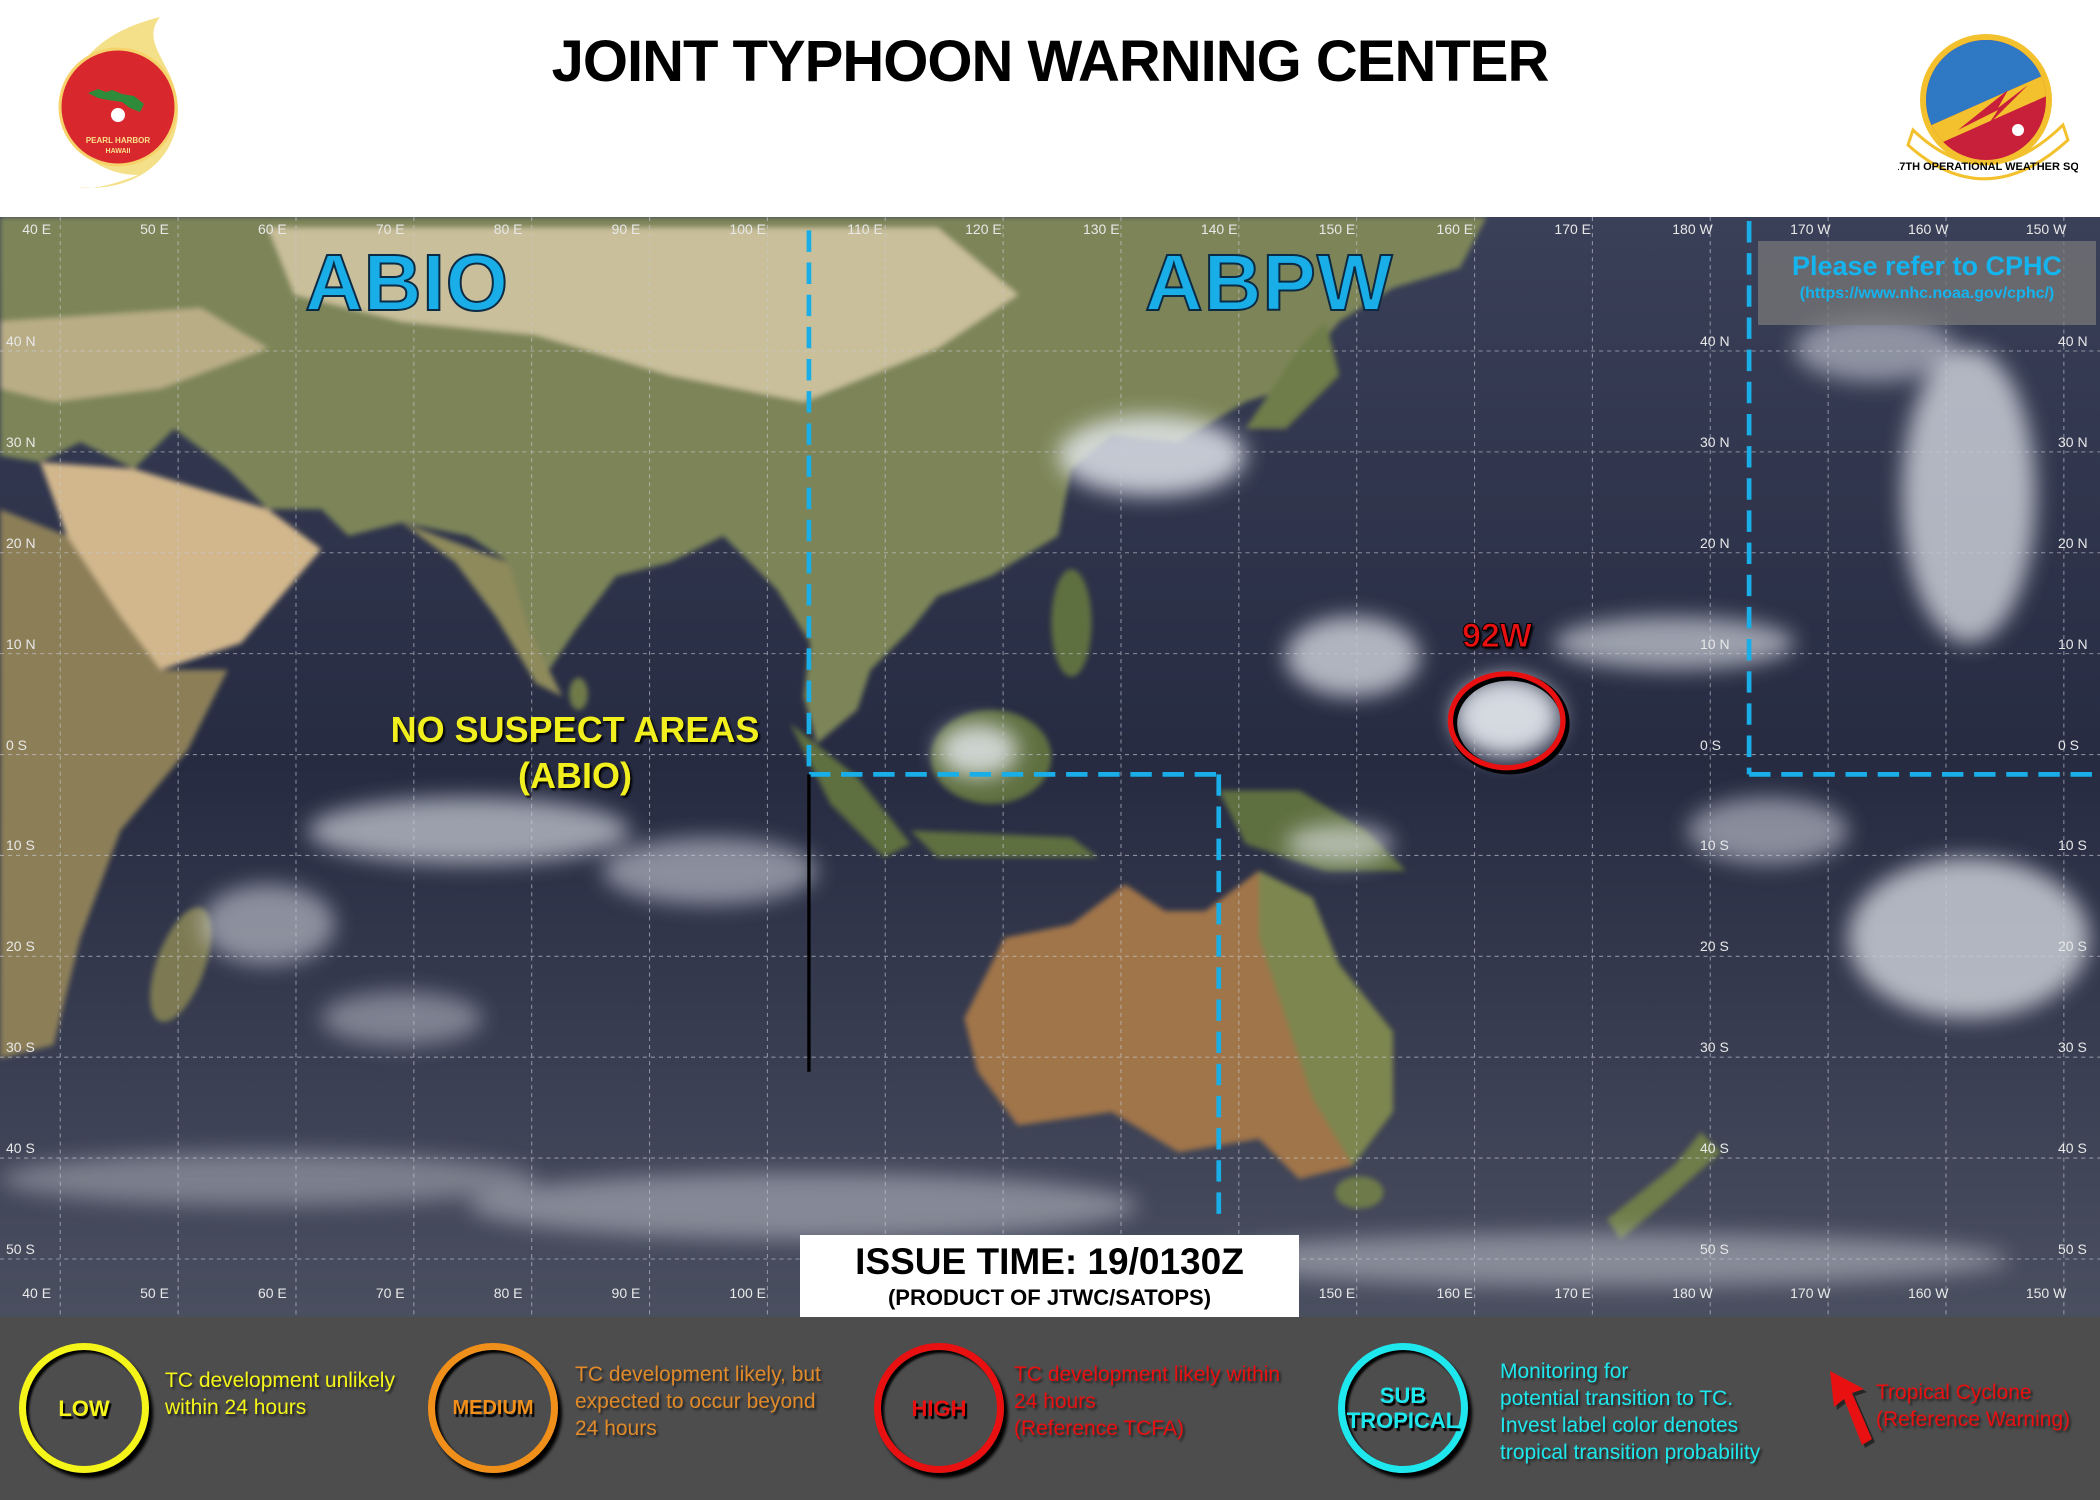  What do you see at coordinates (406, 282) in the screenshot?
I see `region-label-abio: ABIO` at bounding box center [406, 282].